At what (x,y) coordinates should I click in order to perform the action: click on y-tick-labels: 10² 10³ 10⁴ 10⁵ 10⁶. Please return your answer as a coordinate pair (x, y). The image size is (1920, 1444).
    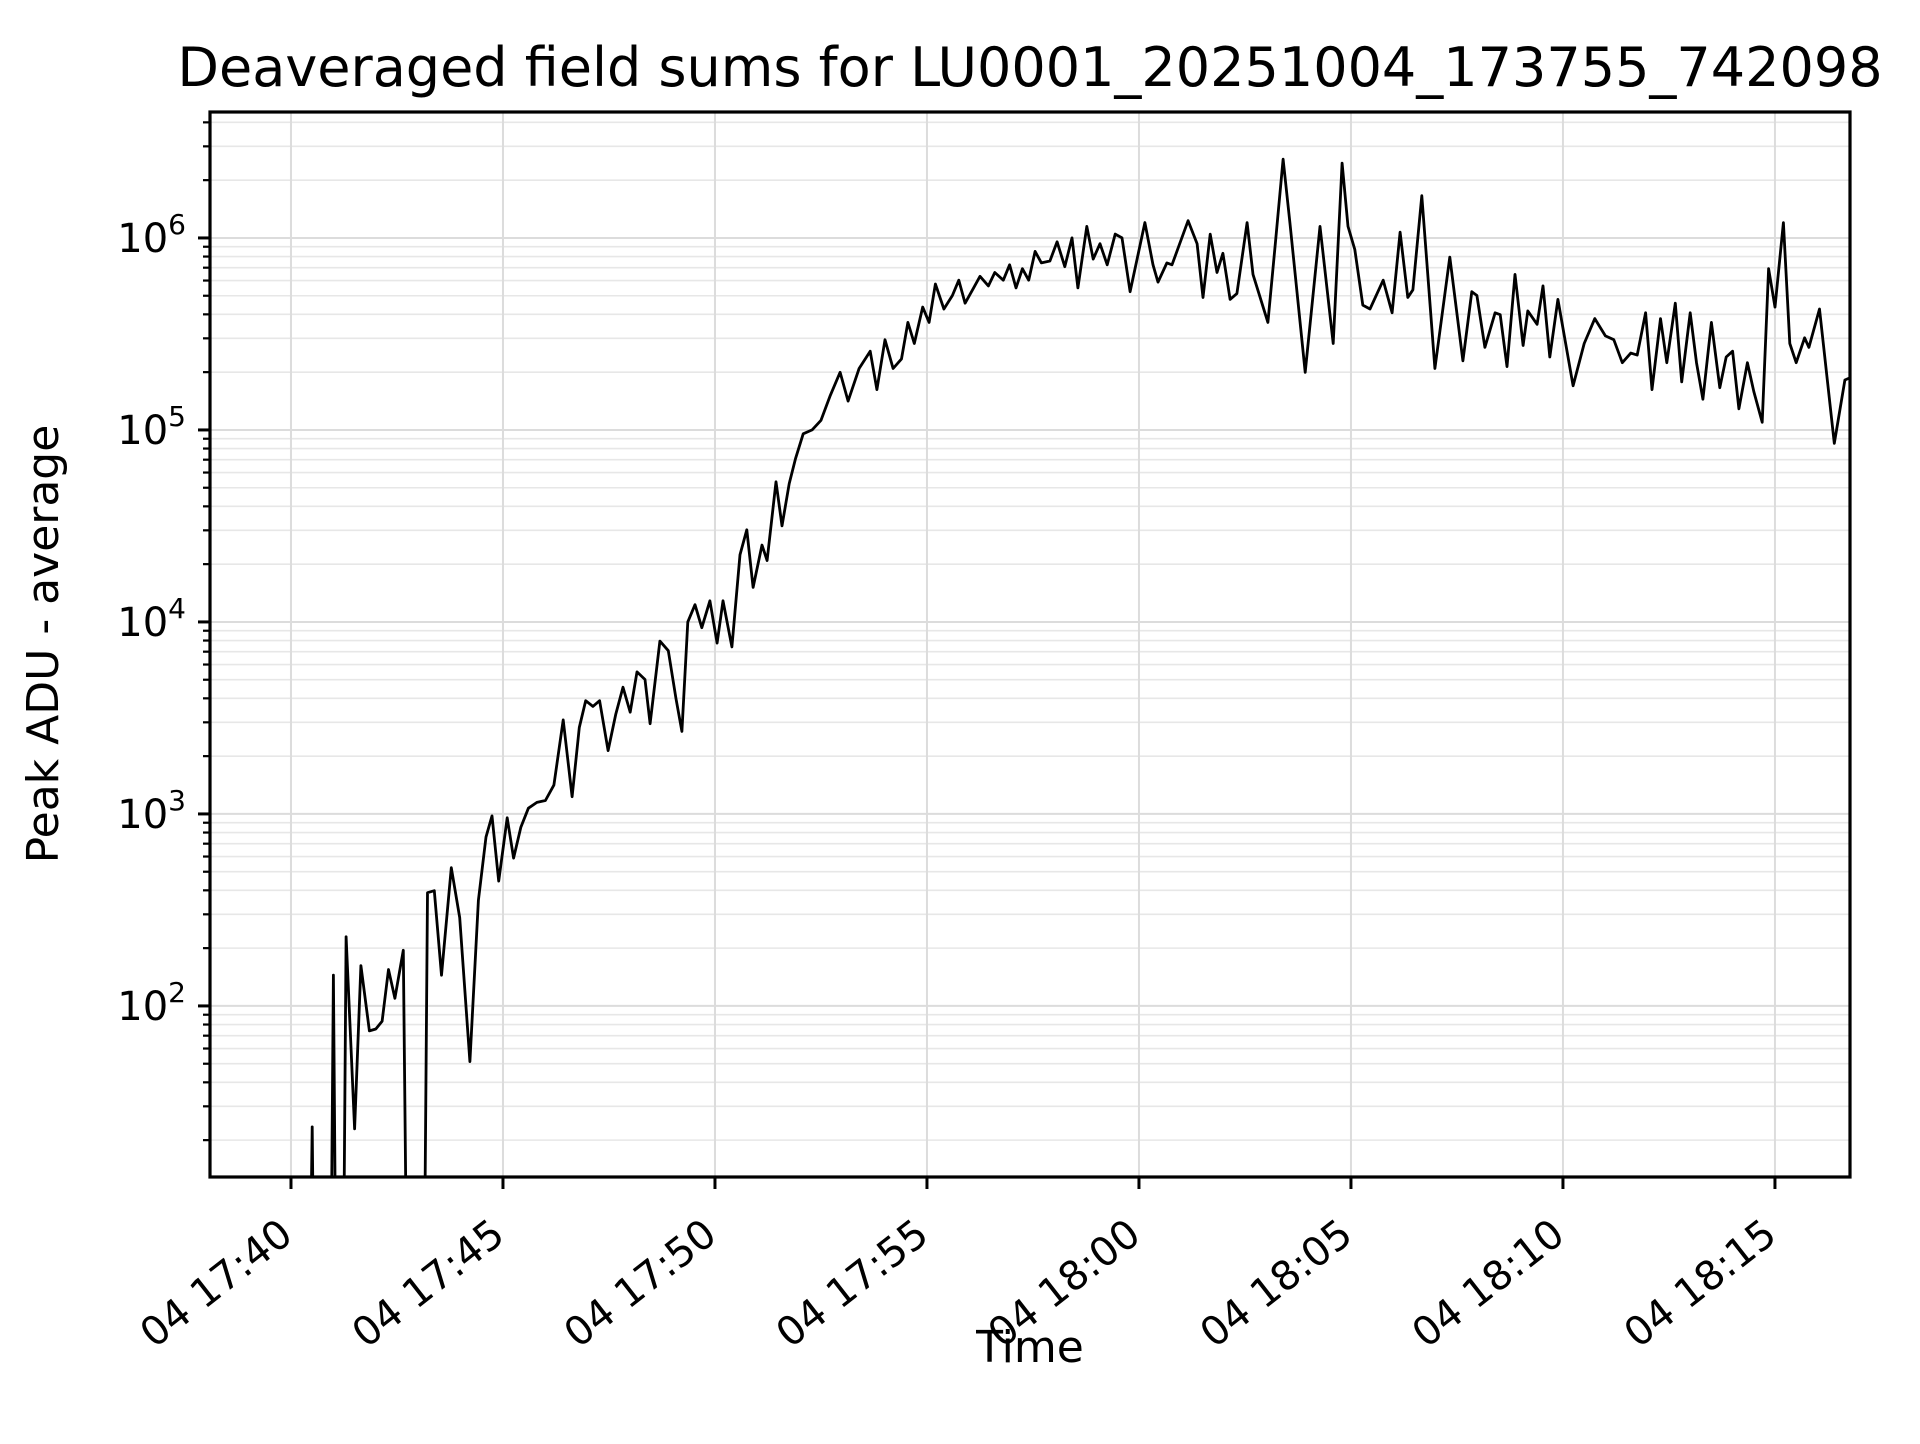
    Looking at the image, I should click on (151, 619).